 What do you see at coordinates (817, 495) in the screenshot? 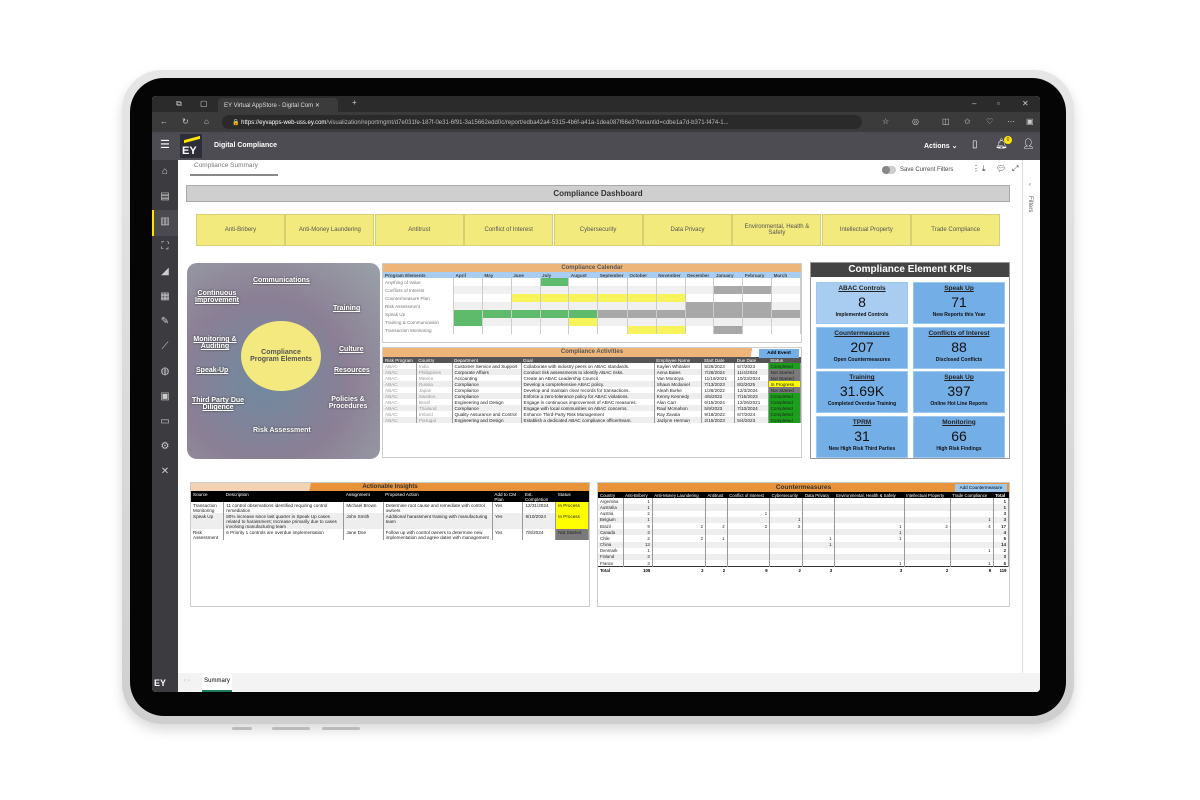
I see `column-header: Data Privacy` at bounding box center [817, 495].